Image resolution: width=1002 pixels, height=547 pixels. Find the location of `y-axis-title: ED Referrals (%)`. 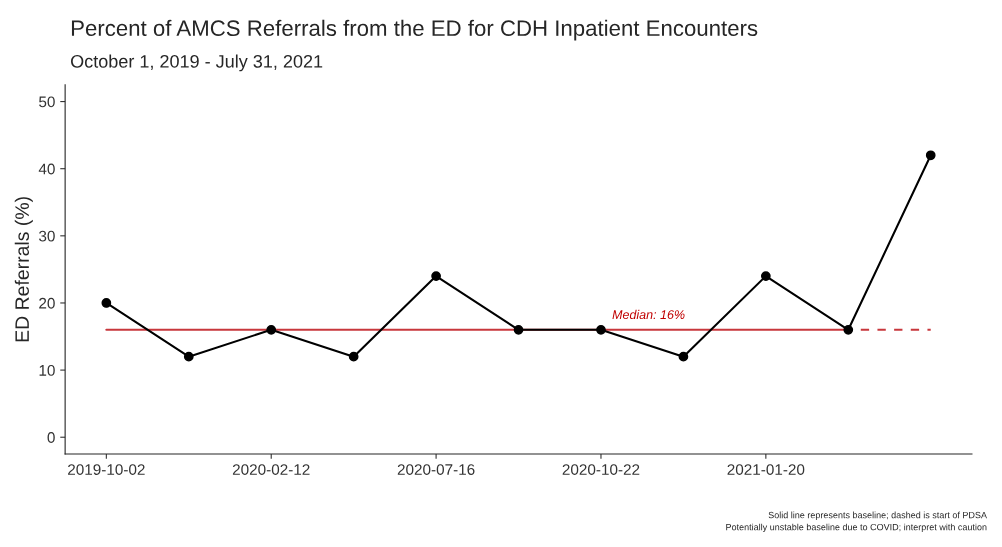

y-axis-title: ED Referrals (%) is located at coordinates (23, 269).